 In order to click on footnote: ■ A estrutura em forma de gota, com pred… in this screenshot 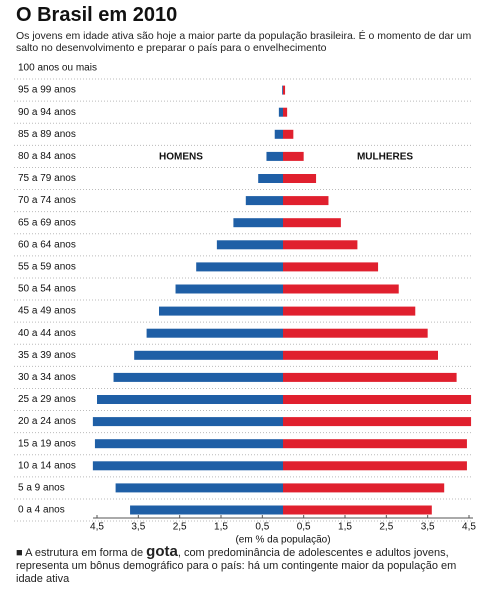, I will do `click(246, 564)`.